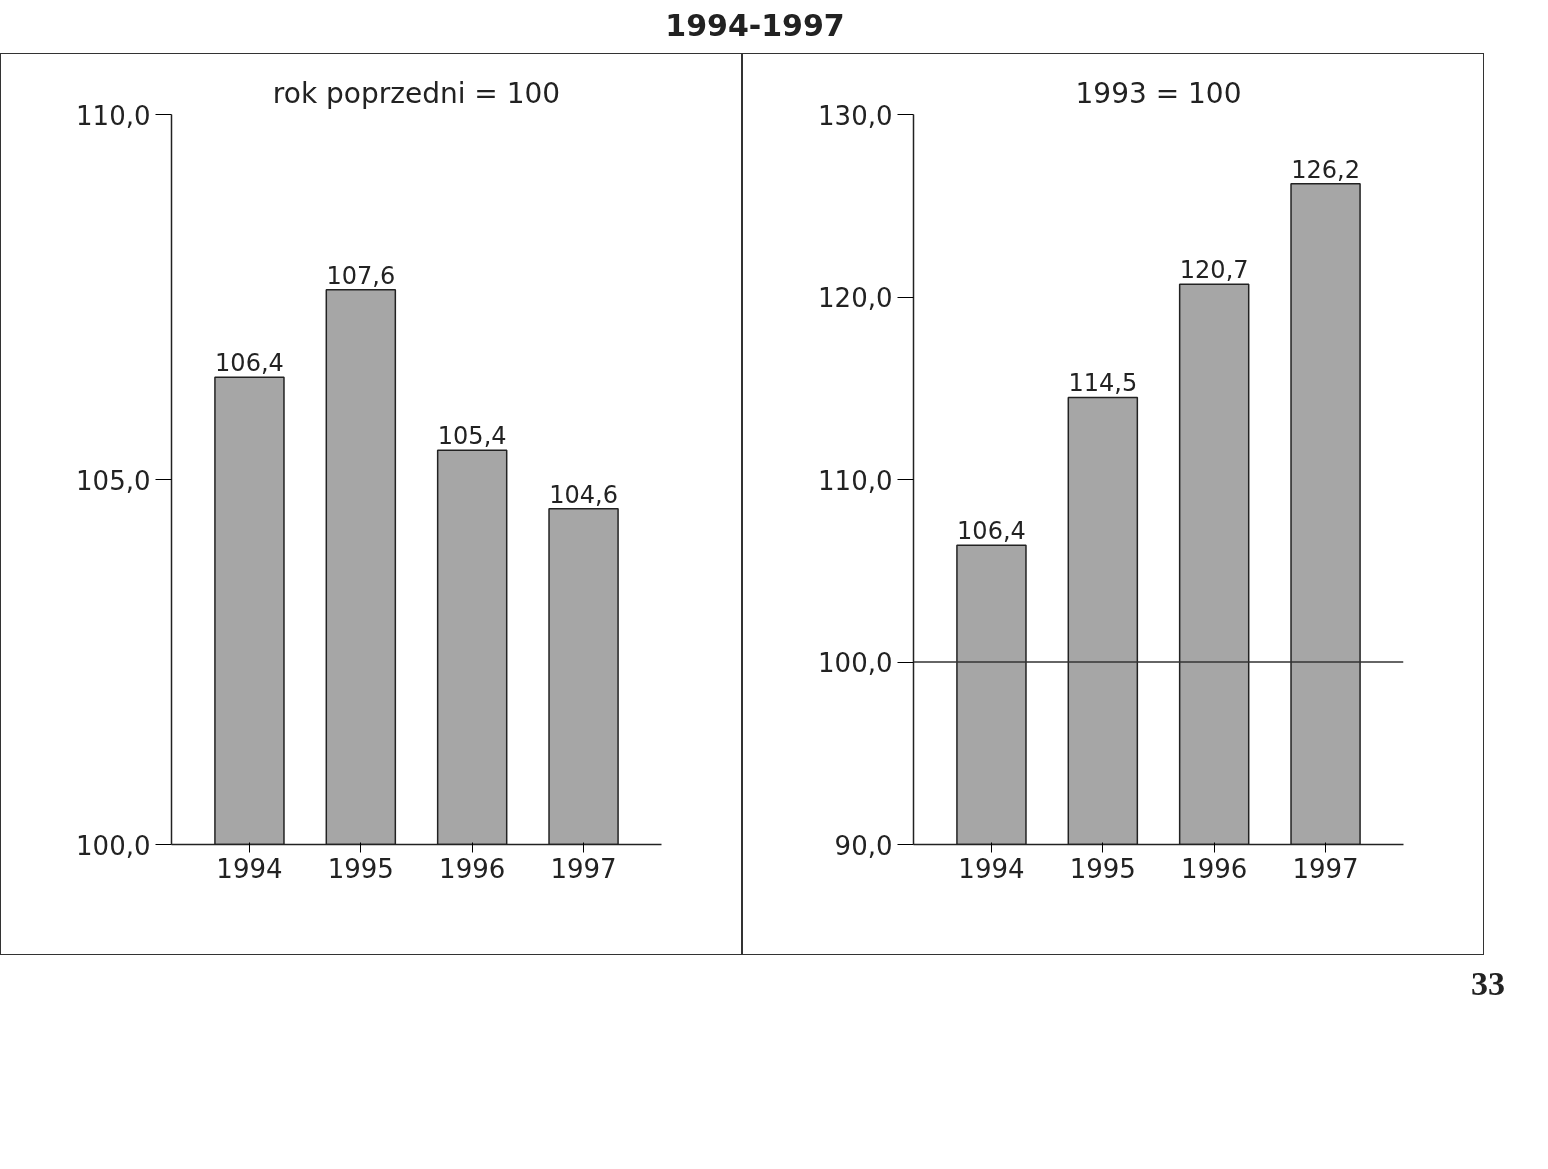 This screenshot has height=1169, width=1548. What do you see at coordinates (416, 93) in the screenshot?
I see `chart-subtitle: rok poprzedni = 100` at bounding box center [416, 93].